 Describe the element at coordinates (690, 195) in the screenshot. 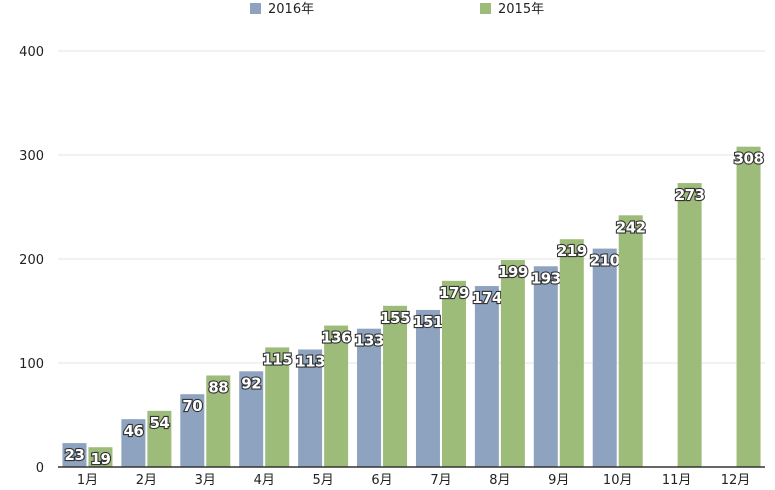

I see `data-label: 273` at that location.